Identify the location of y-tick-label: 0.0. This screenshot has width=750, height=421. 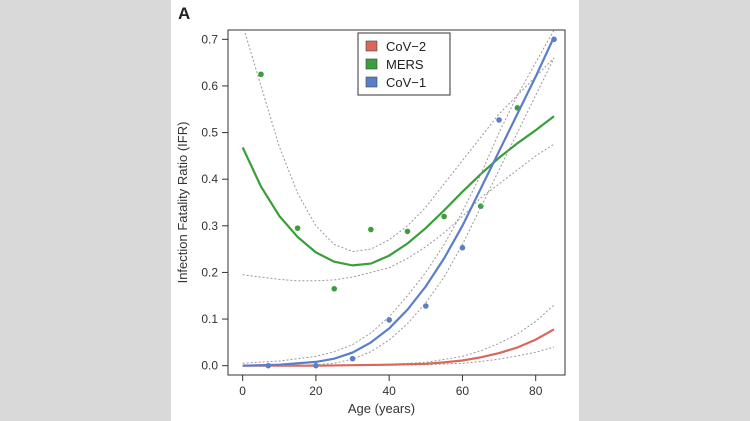
(209, 366).